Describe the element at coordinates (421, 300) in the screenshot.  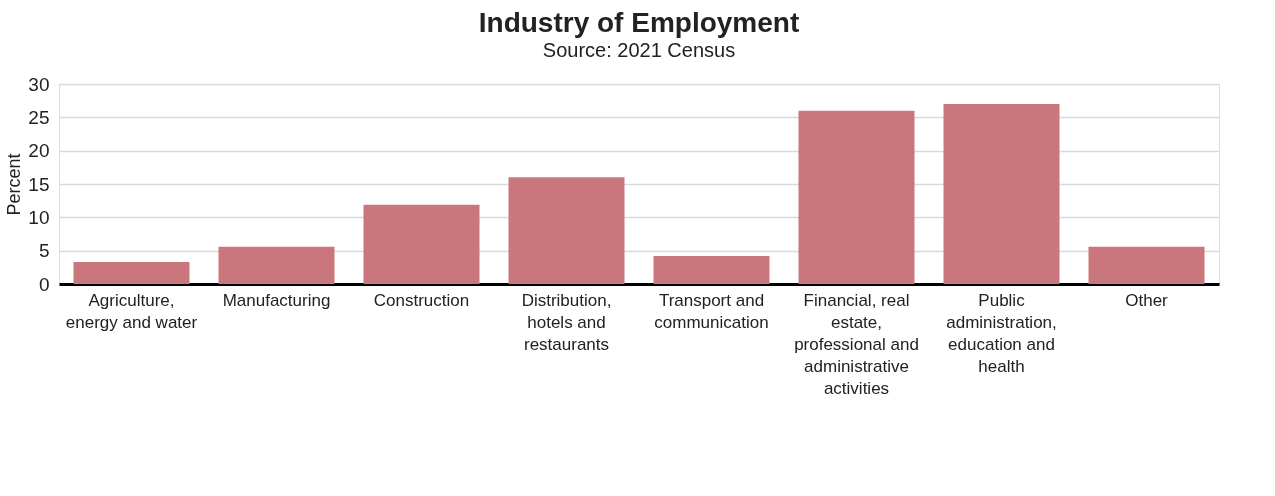
I see `x-tick-label: Construction` at that location.